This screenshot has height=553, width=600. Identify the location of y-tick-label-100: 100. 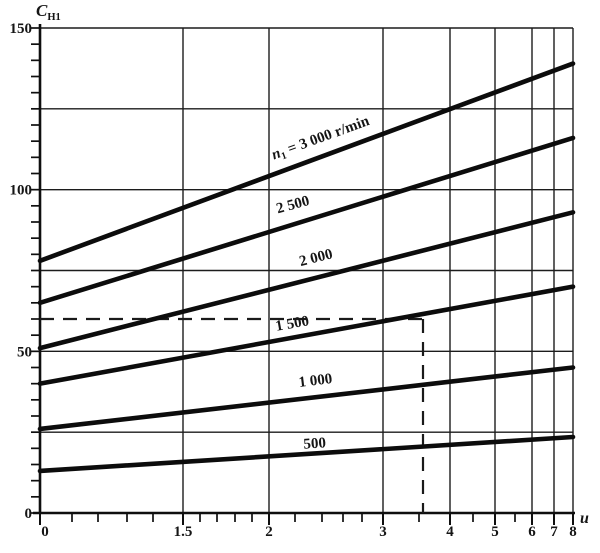
(21, 191).